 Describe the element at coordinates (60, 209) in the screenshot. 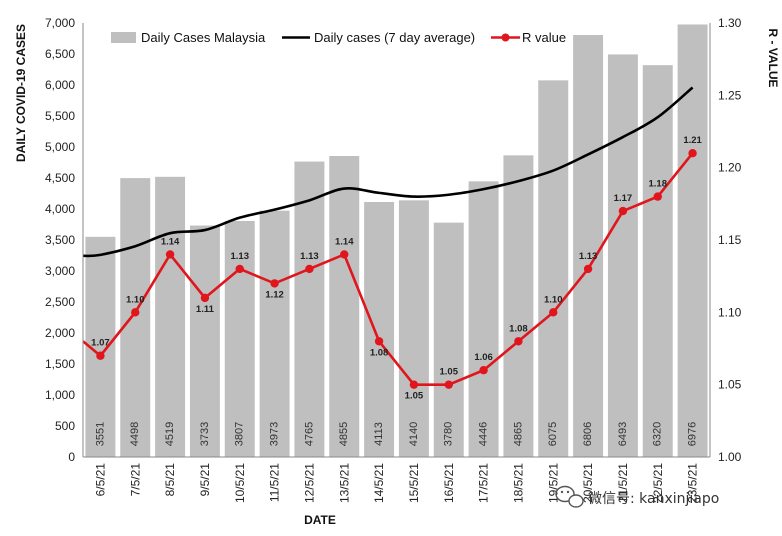

I see `y-tick-label: 4,000` at that location.